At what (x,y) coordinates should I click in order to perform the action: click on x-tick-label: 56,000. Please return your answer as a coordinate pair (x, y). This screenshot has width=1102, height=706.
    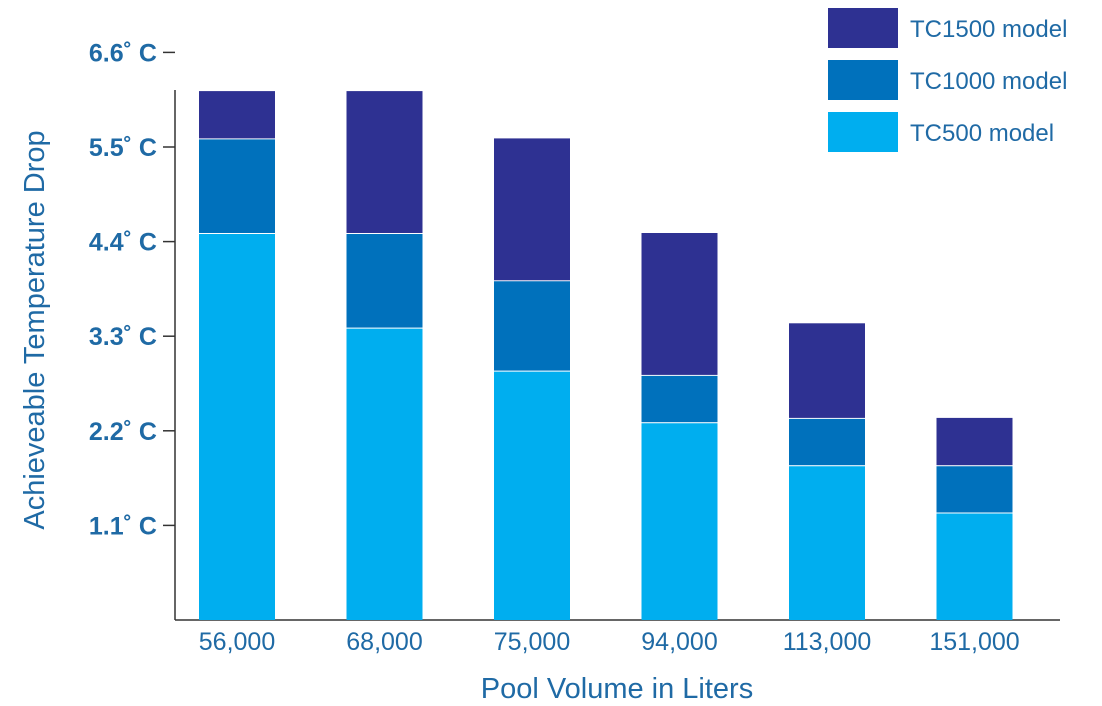
    Looking at the image, I should click on (237, 642).